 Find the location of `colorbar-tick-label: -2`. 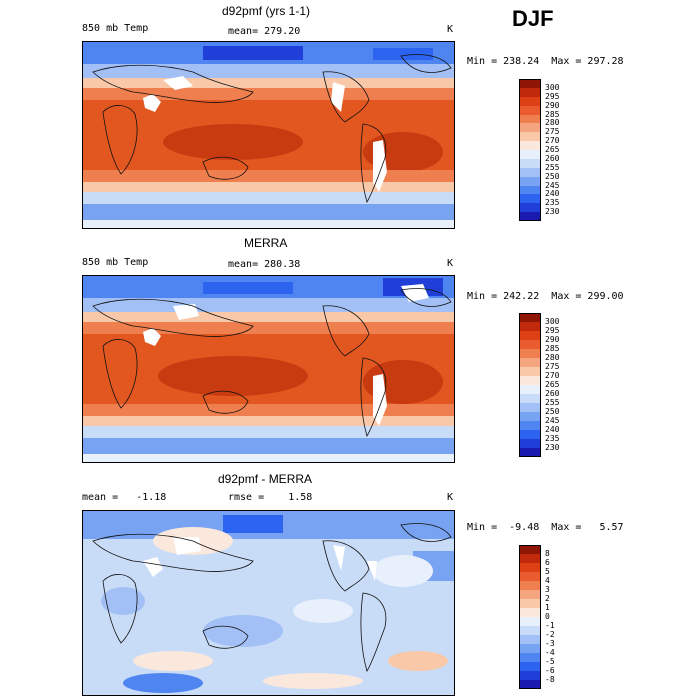

colorbar-tick-label: -2 is located at coordinates (550, 634).